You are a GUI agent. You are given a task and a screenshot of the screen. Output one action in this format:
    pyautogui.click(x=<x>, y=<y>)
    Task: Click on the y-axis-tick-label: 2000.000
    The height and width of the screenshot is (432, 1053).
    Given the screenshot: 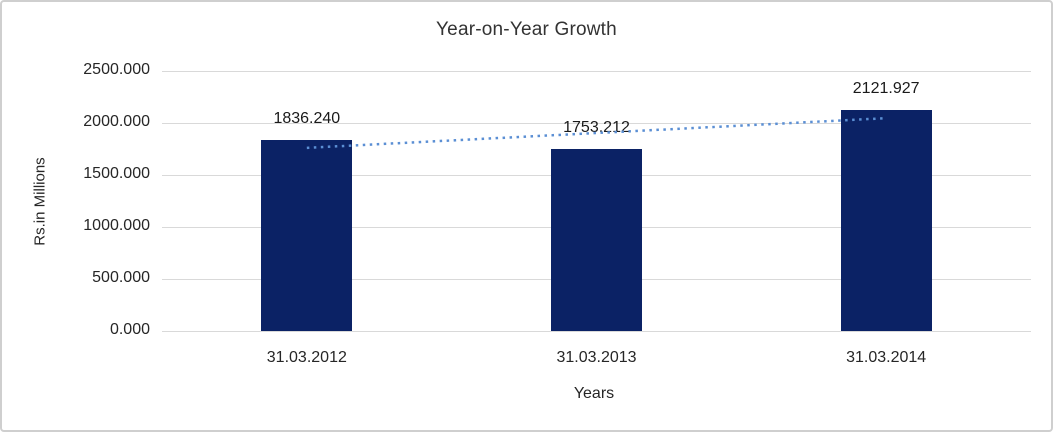 What is the action you would take?
    pyautogui.click(x=116, y=121)
    